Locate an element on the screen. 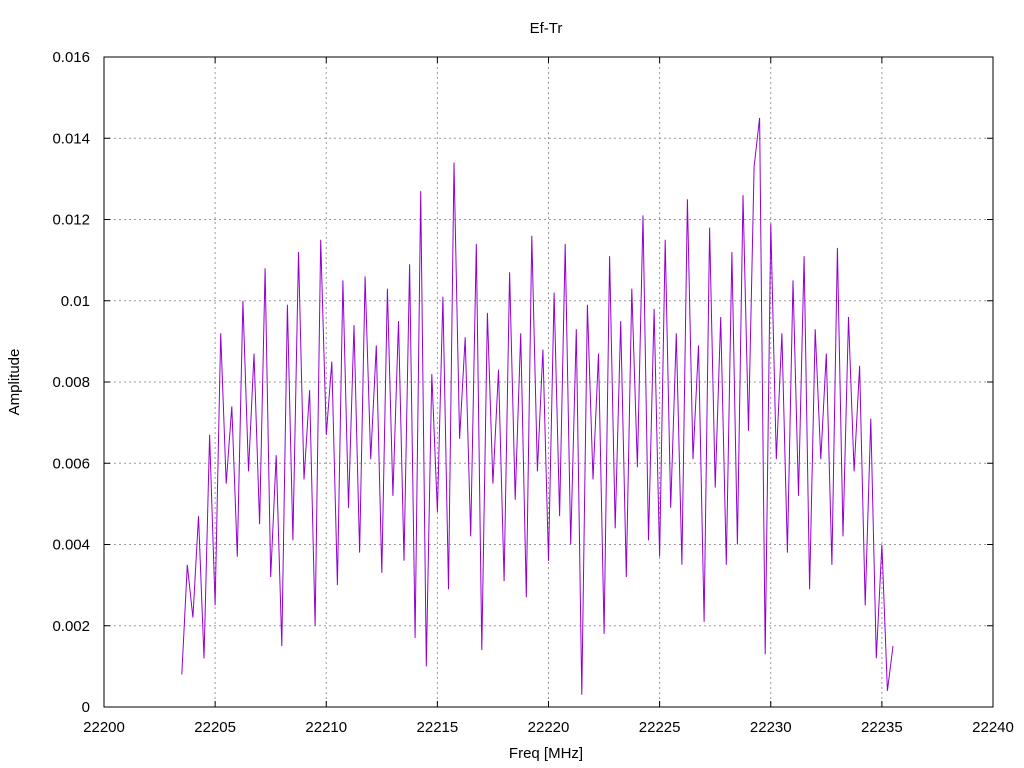 Image resolution: width=1024 pixels, height=768 pixels. x-tick-label: 22225 is located at coordinates (660, 727).